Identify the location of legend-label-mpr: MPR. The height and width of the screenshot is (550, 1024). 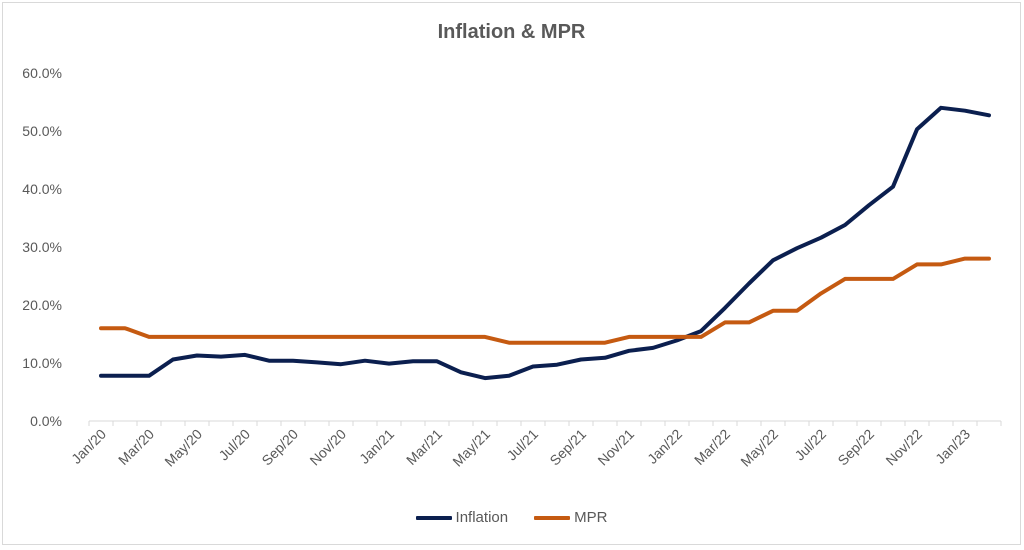
(591, 517).